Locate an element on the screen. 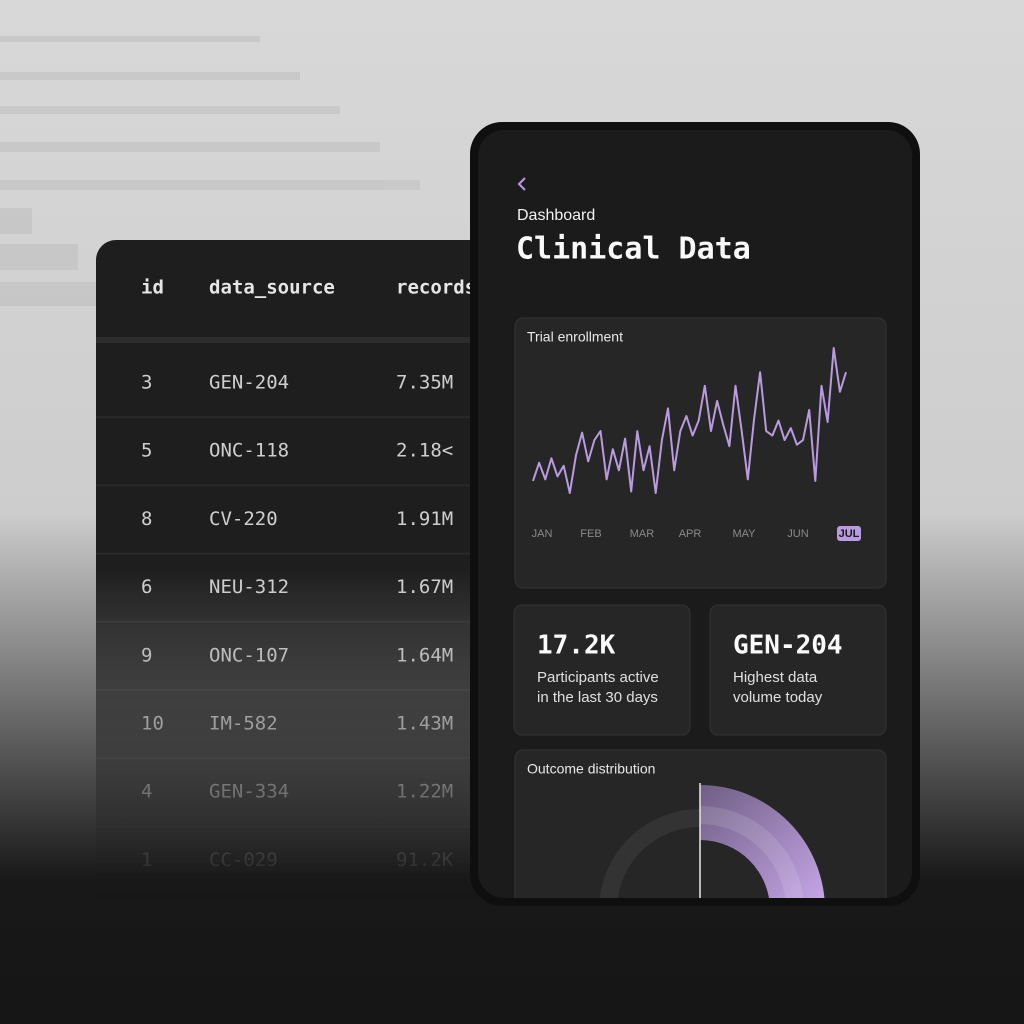  page-title: Clinical Data is located at coordinates (633, 249).